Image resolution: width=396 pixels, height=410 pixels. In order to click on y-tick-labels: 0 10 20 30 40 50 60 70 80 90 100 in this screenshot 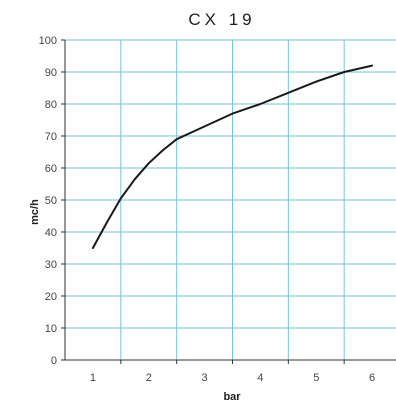, I will do `click(48, 201)`.